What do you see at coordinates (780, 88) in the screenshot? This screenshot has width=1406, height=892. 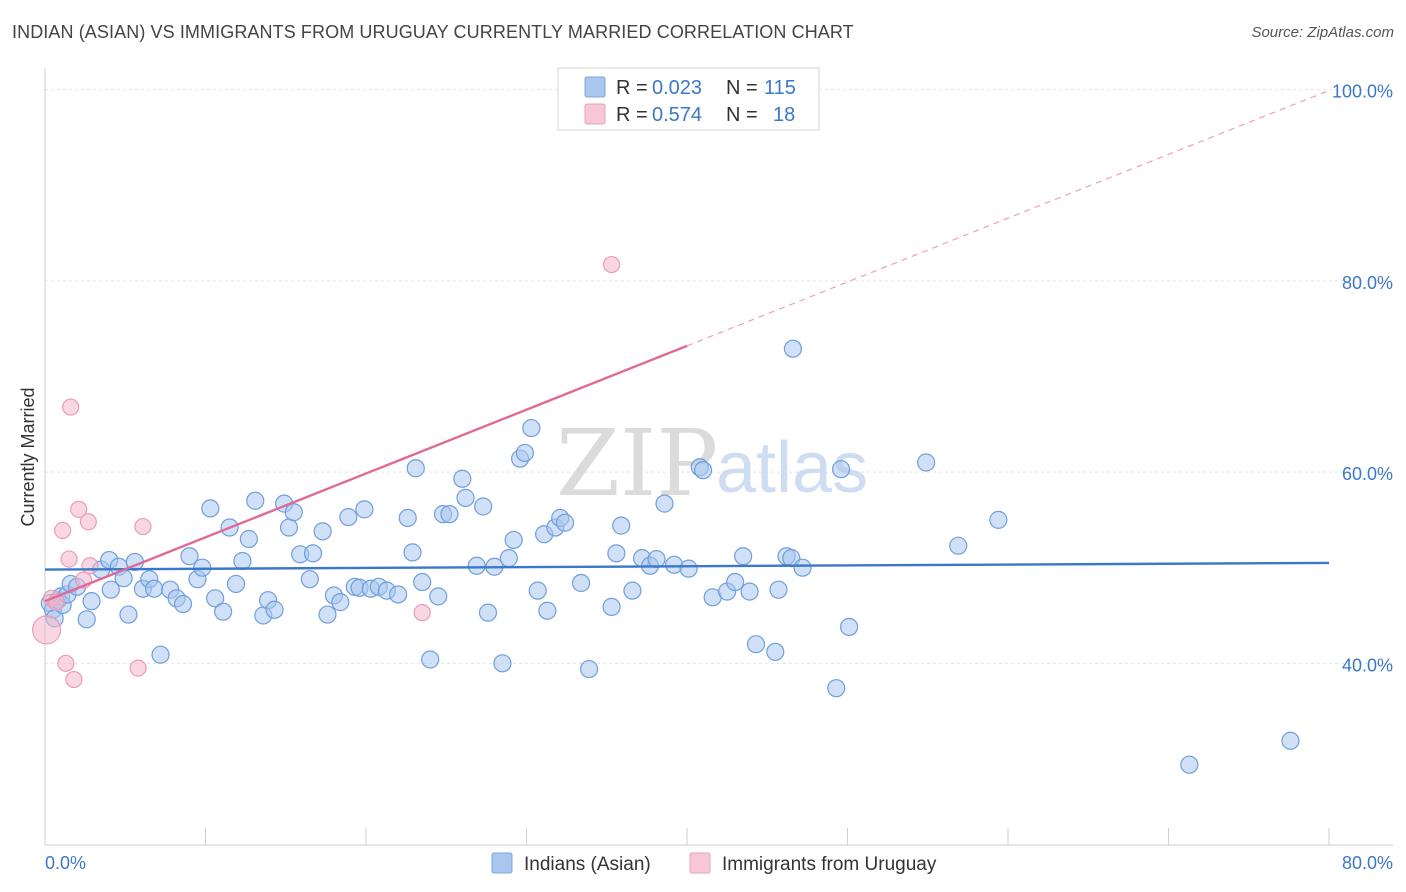 I see `legend-n-value-1: 115` at bounding box center [780, 88].